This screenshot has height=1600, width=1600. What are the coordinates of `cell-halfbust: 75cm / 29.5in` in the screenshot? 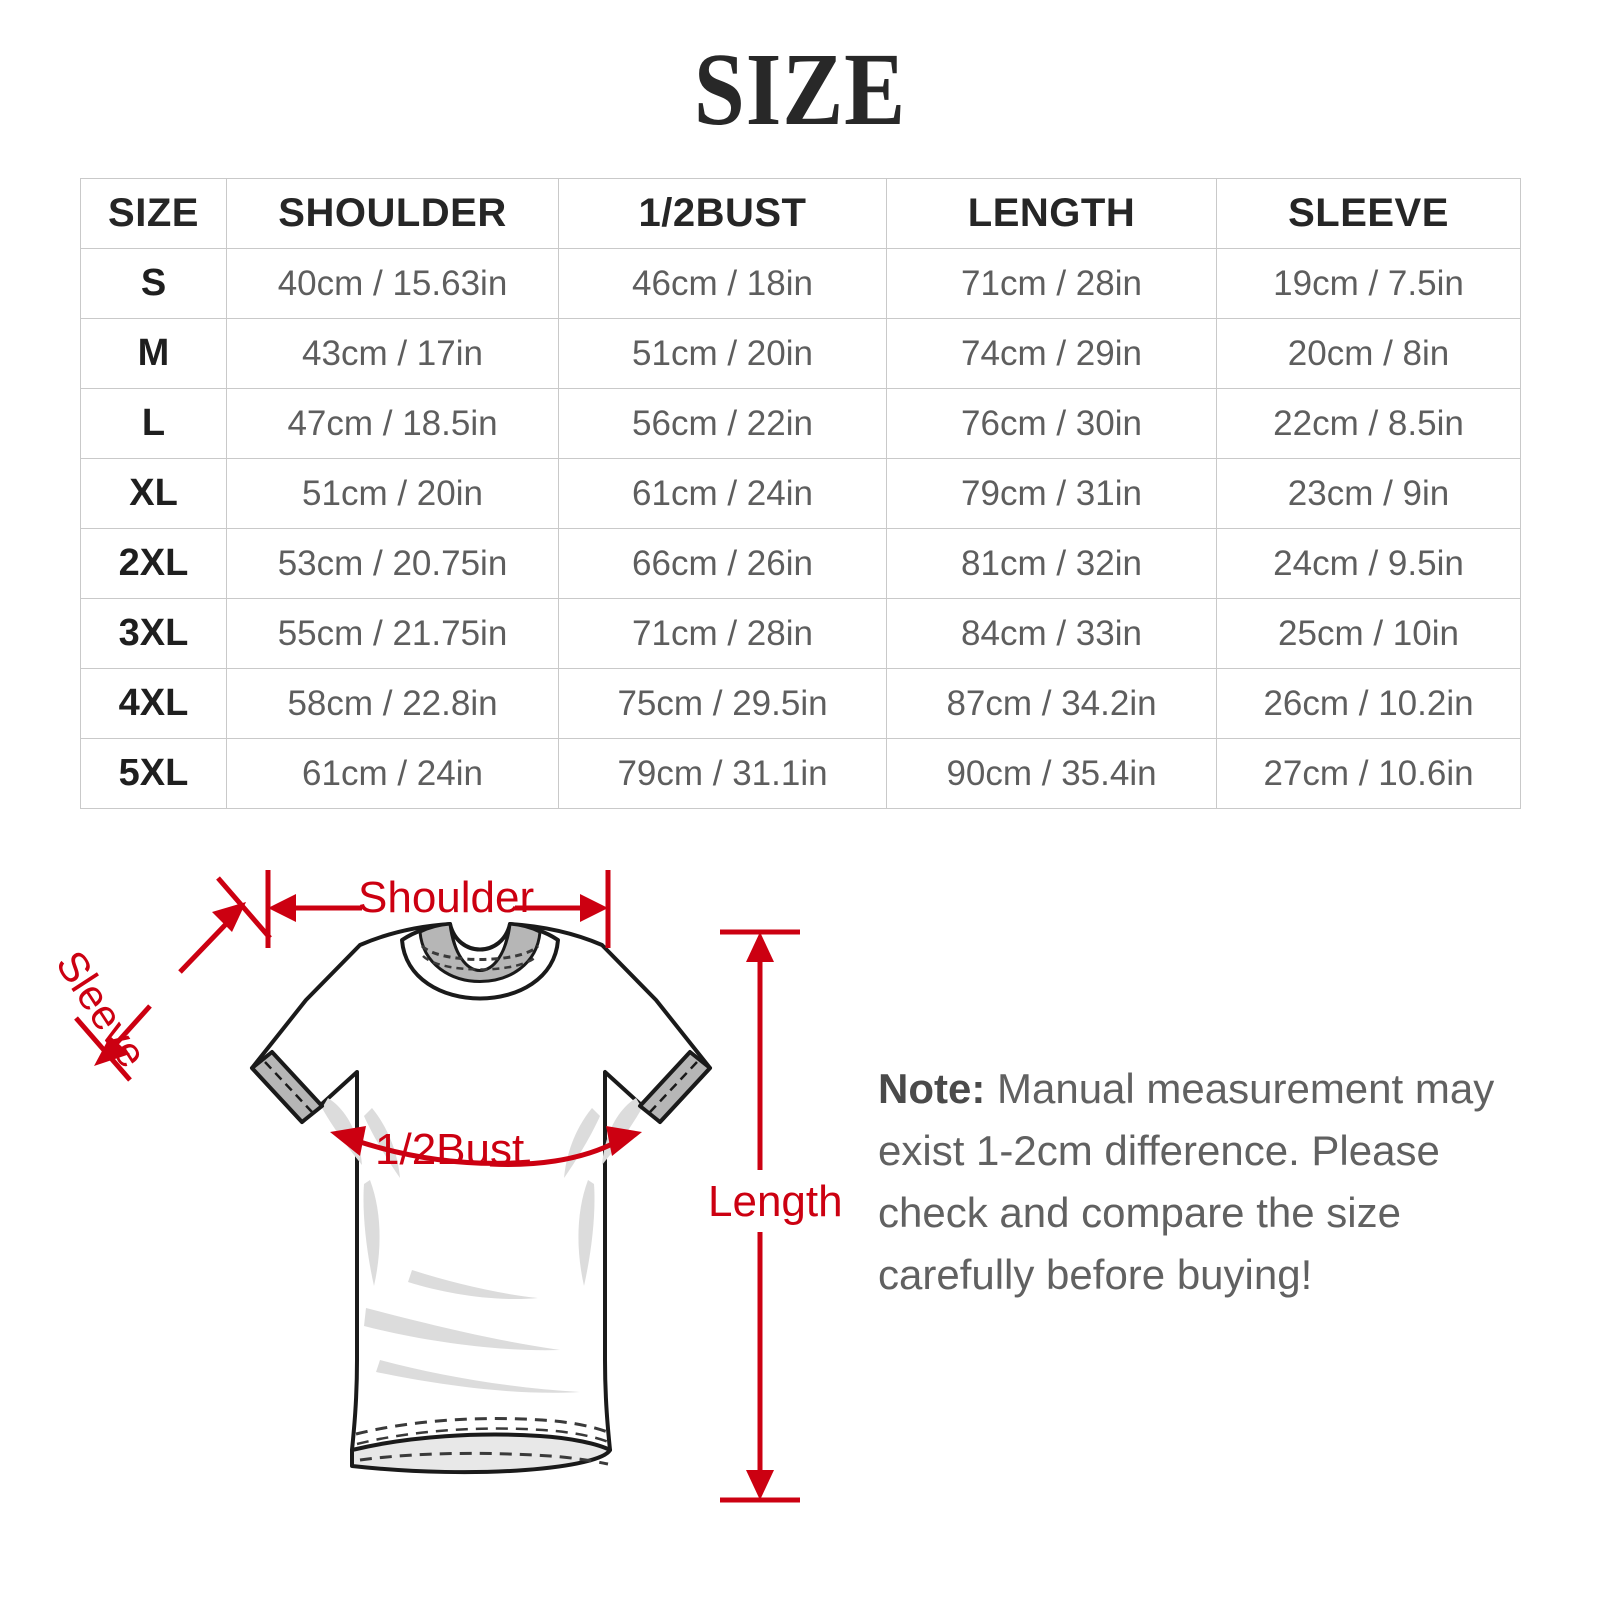 It's located at (722, 703).